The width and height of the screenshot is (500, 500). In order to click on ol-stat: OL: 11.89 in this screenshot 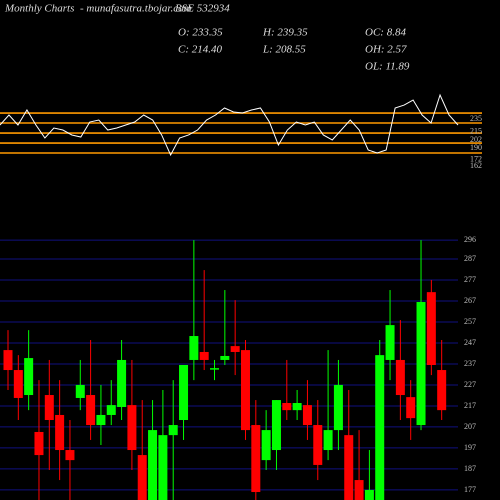, I will do `click(387, 67)`.